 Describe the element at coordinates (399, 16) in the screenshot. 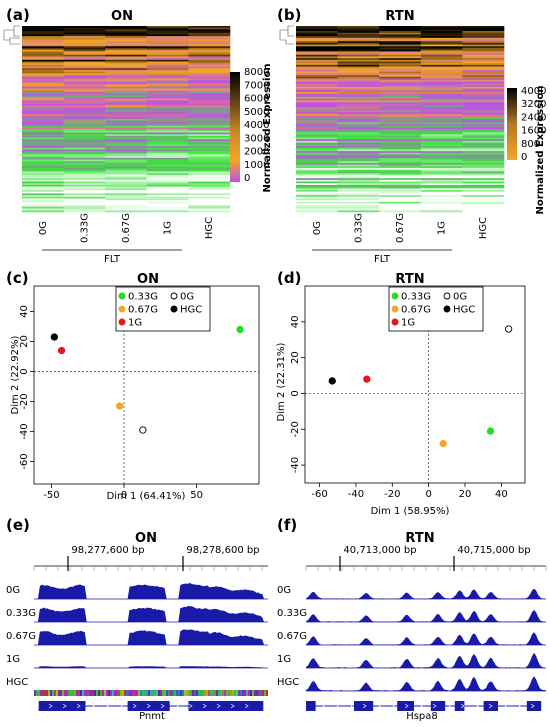

I see `panel-b-title: RTN` at that location.